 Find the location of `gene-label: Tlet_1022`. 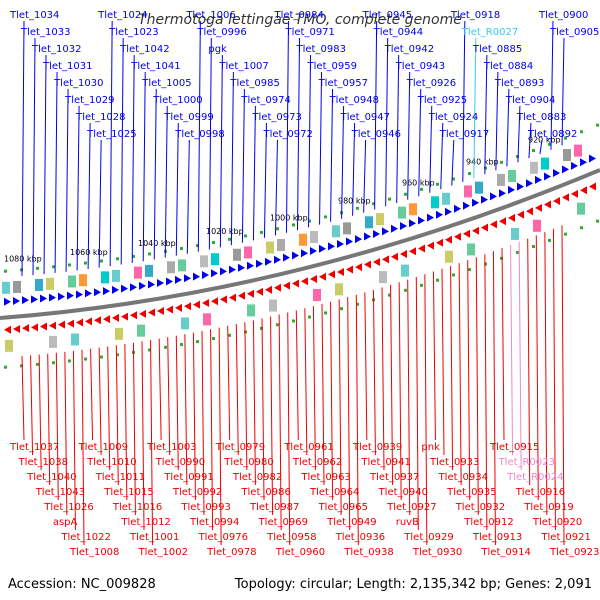

gene-label: Tlet_1022 is located at coordinates (85, 537).